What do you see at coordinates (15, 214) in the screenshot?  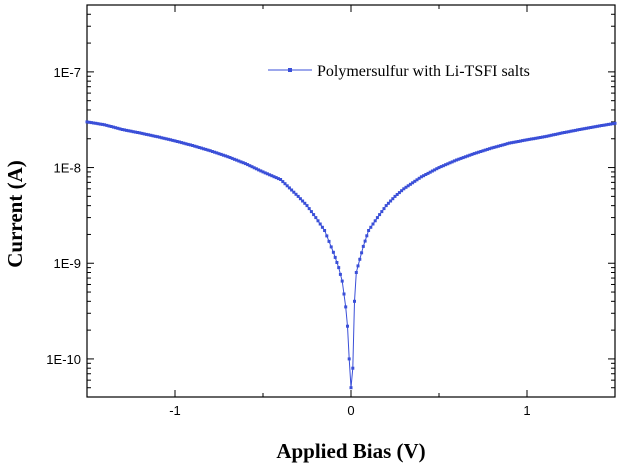 I see `y-axis-title: Current (A)` at bounding box center [15, 214].